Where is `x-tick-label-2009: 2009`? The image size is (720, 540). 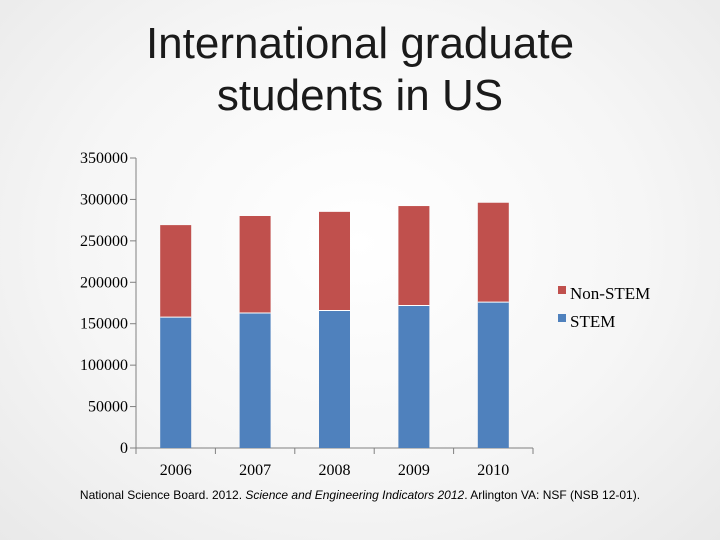
x-tick-label-2009: 2009 is located at coordinates (414, 470).